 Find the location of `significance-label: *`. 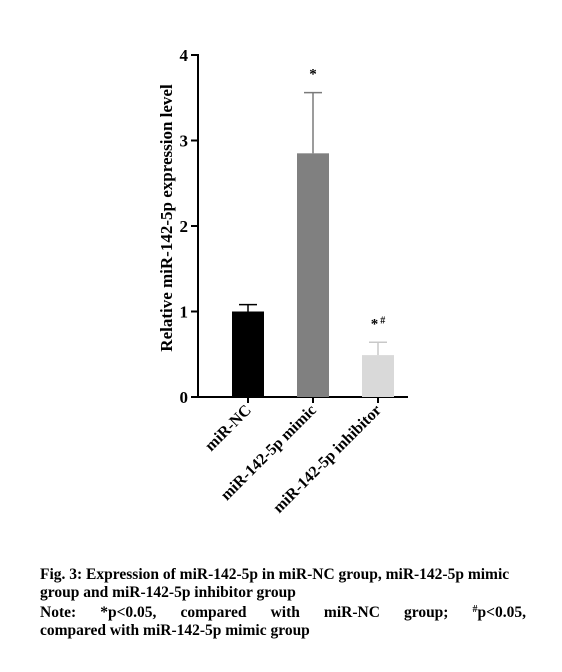

significance-label: * is located at coordinates (313, 75).